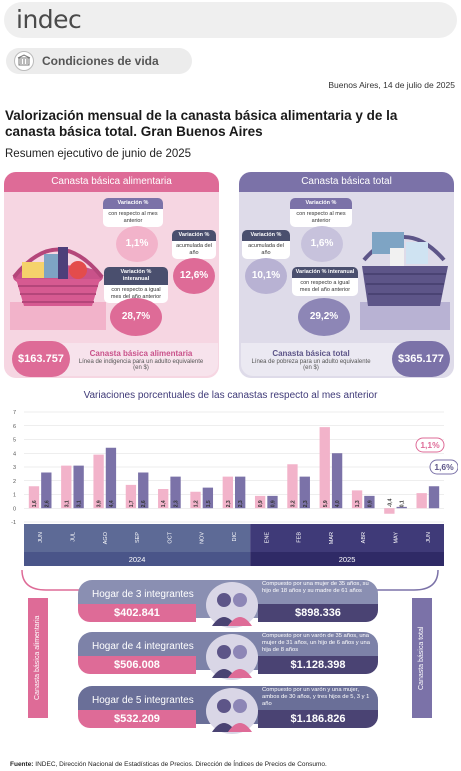 This screenshot has width=461, height=771. Describe the element at coordinates (14, 482) in the screenshot. I see `y-tick-label: 2` at that location.